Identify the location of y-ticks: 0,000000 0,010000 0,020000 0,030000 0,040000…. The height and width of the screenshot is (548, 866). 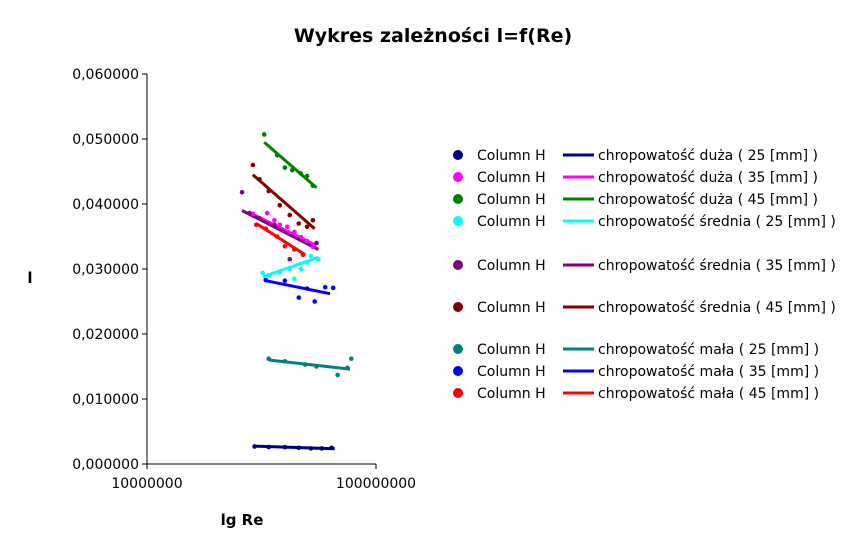
(109, 270).